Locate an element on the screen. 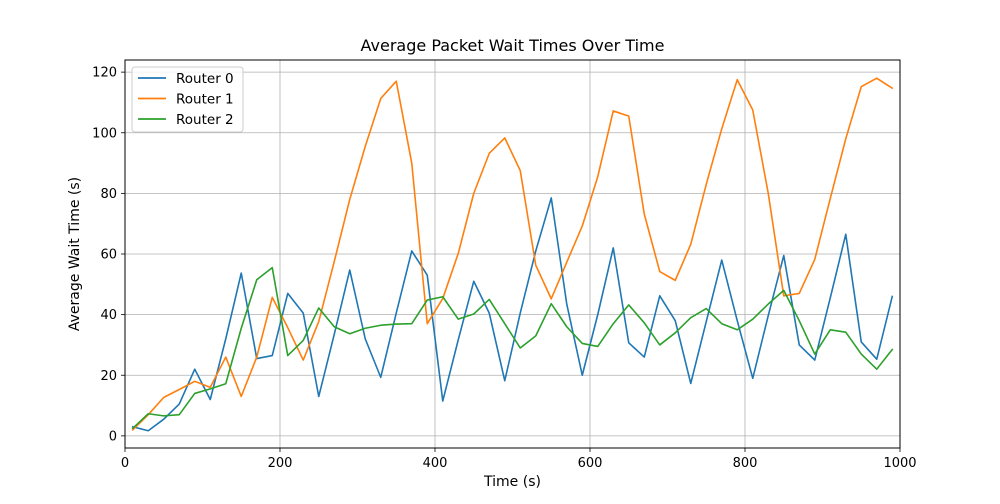 This screenshot has height=504, width=1000. legend: Router 0 Router 1 Router 2 is located at coordinates (187, 99).